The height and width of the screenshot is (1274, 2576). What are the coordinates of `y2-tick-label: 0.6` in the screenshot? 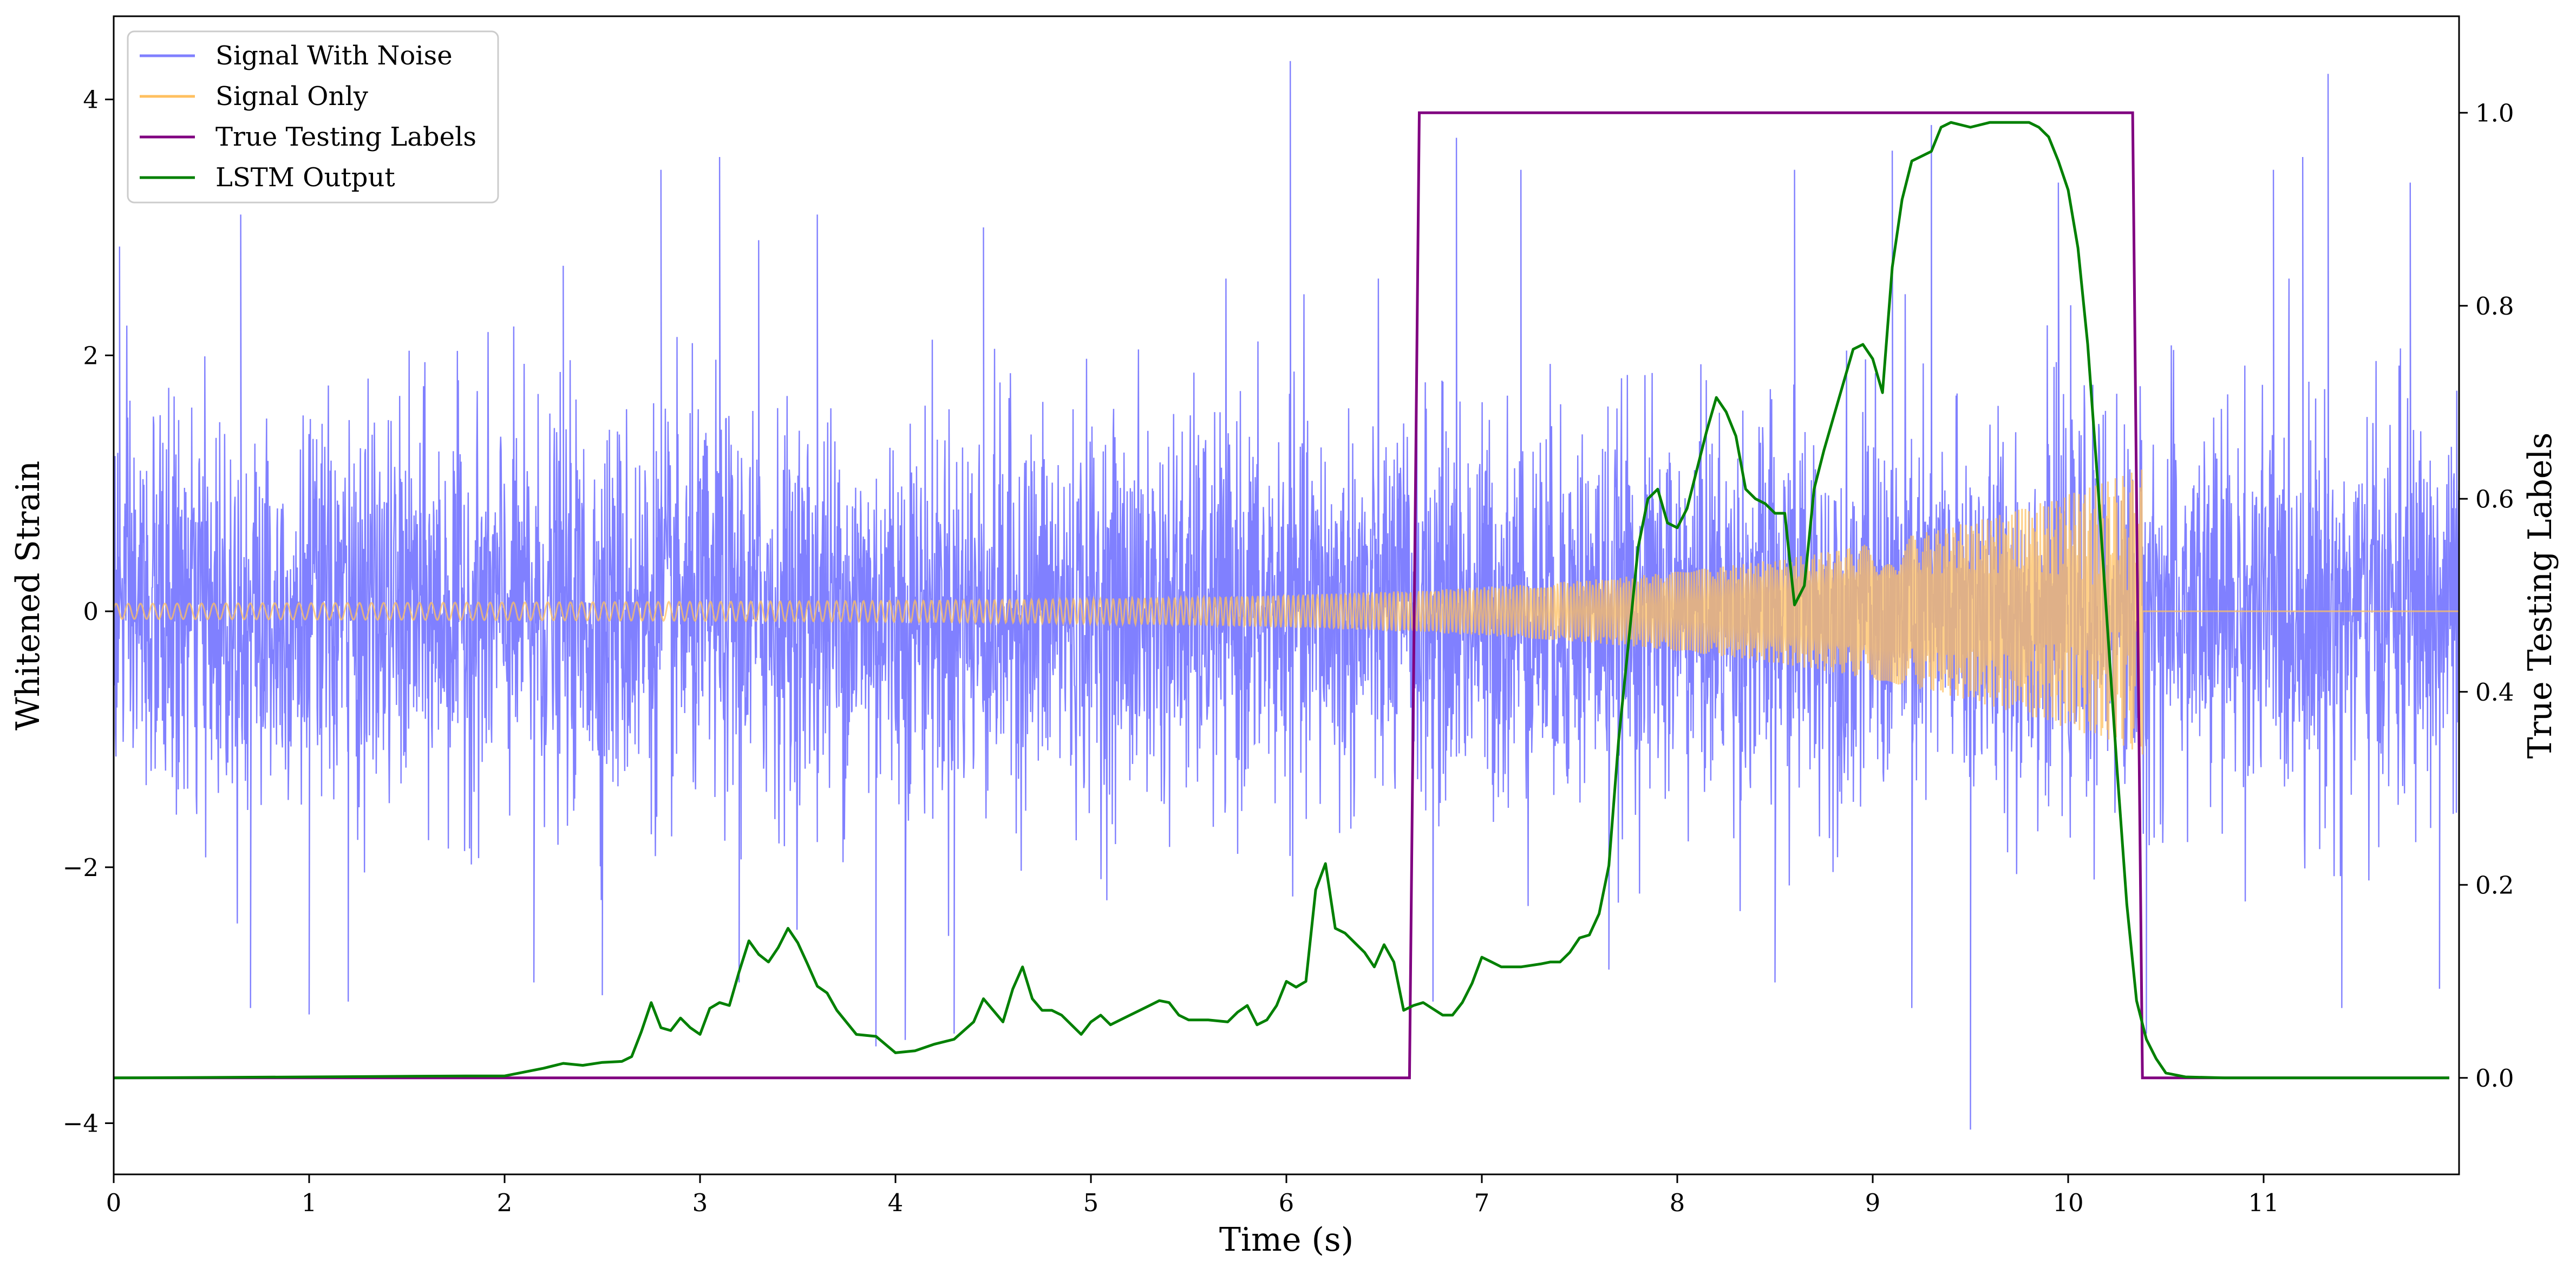 It's located at (2495, 499).